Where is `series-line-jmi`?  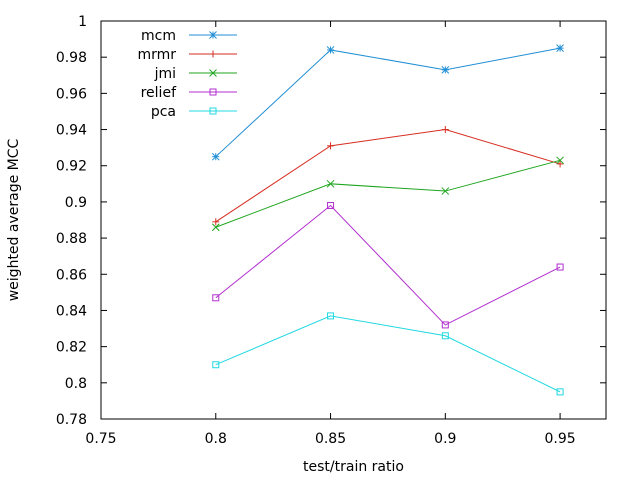 series-line-jmi is located at coordinates (388, 193).